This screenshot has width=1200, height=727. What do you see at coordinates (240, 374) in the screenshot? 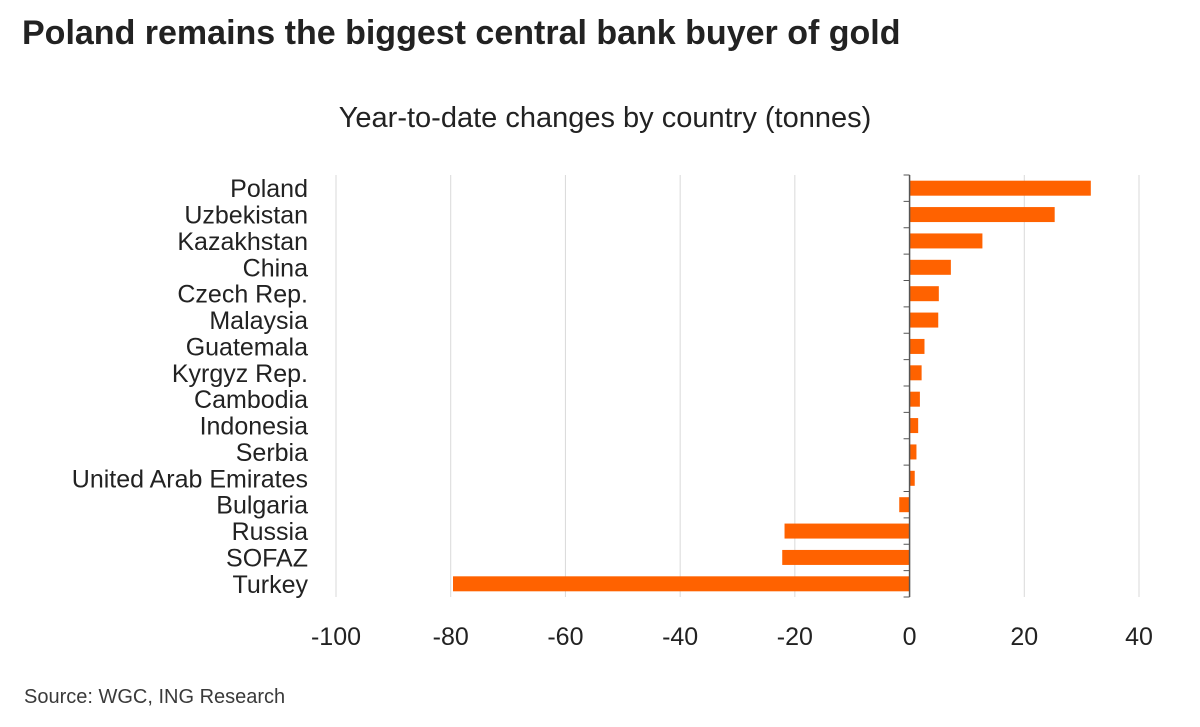
I see `category-label: Kyrgyz Rep.` at bounding box center [240, 374].